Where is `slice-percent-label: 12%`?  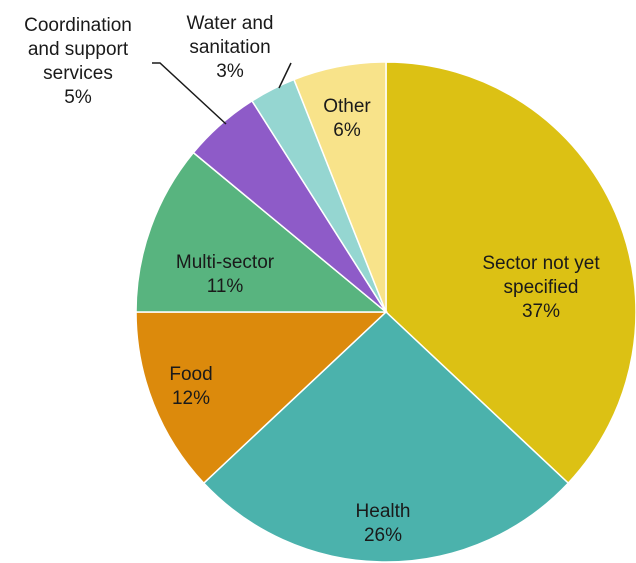
slice-percent-label: 12% is located at coordinates (191, 398).